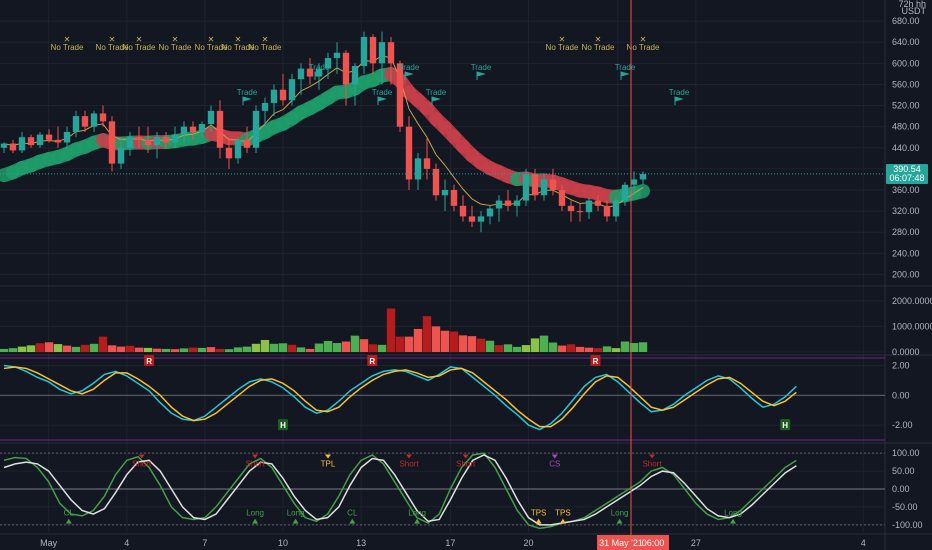 This screenshot has height=550, width=932. Describe the element at coordinates (324, 330) in the screenshot. I see `volume-pane` at that location.